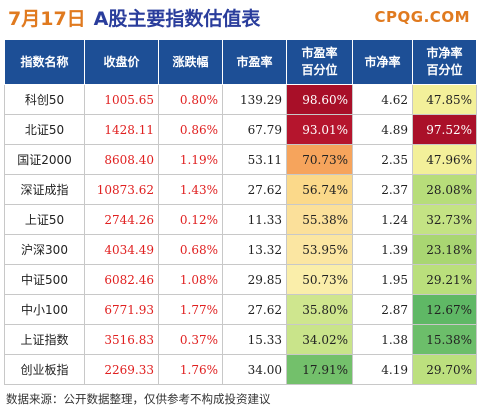  Describe the element at coordinates (444, 159) in the screenshot. I see `pb-percentile-cell: 47.96%` at that location.